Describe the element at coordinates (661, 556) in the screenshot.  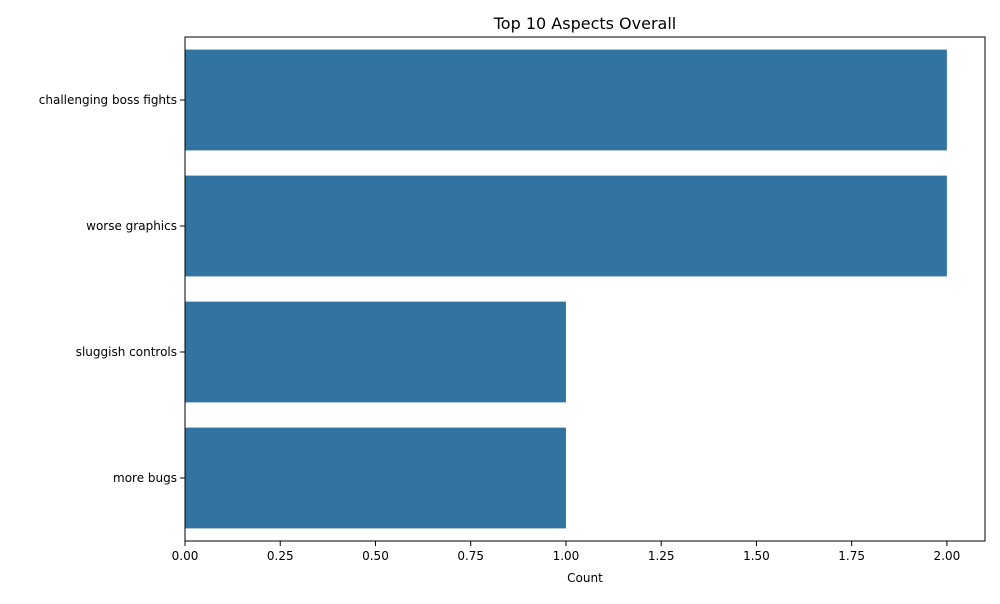
I see `x-tick-label: 1.25` at that location.